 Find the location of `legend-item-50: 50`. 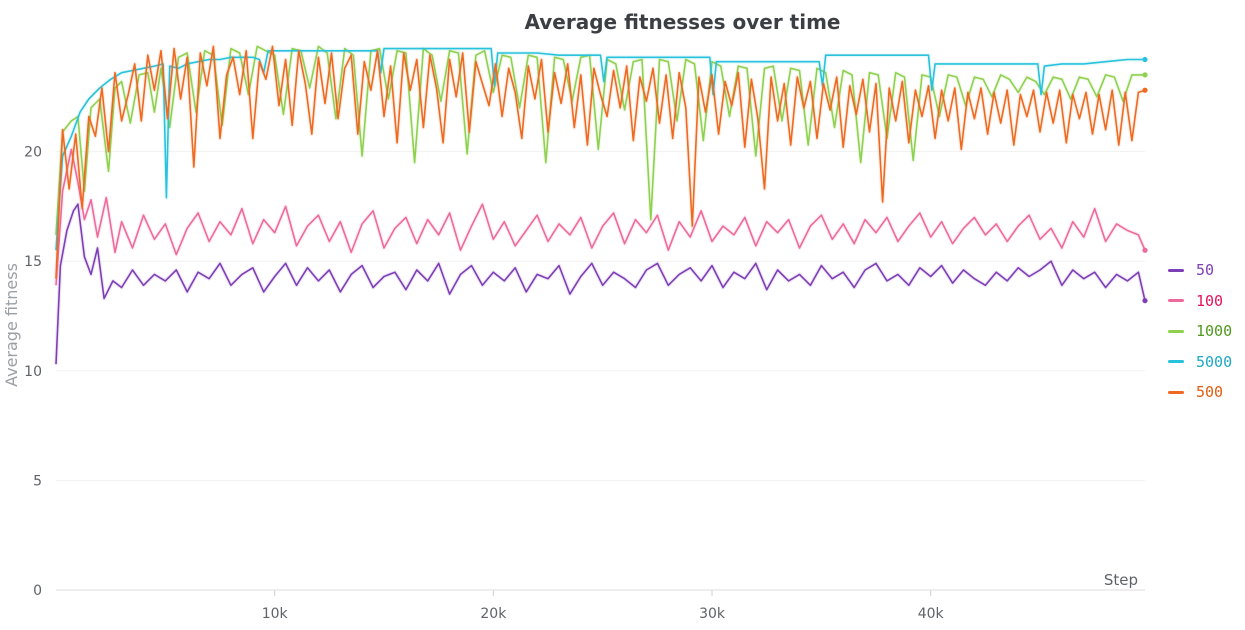

legend-item-50: 50 is located at coordinates (1200, 270).